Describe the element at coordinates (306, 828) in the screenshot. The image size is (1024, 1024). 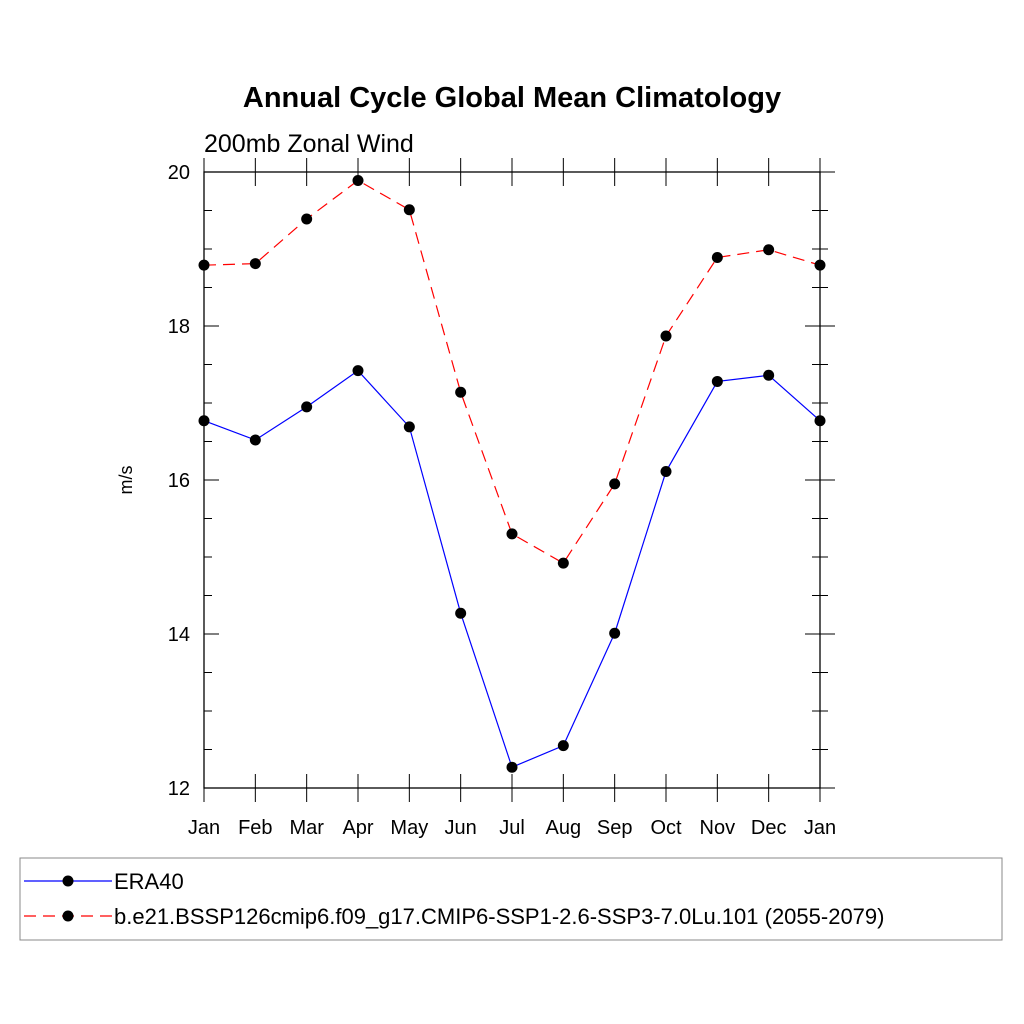
I see `x-tick-label: Mar` at that location.